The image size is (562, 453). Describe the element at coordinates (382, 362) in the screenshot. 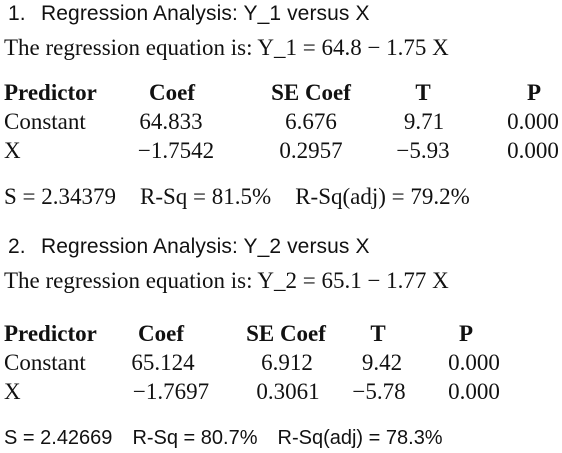

I see `cell-t: 9.42` at that location.